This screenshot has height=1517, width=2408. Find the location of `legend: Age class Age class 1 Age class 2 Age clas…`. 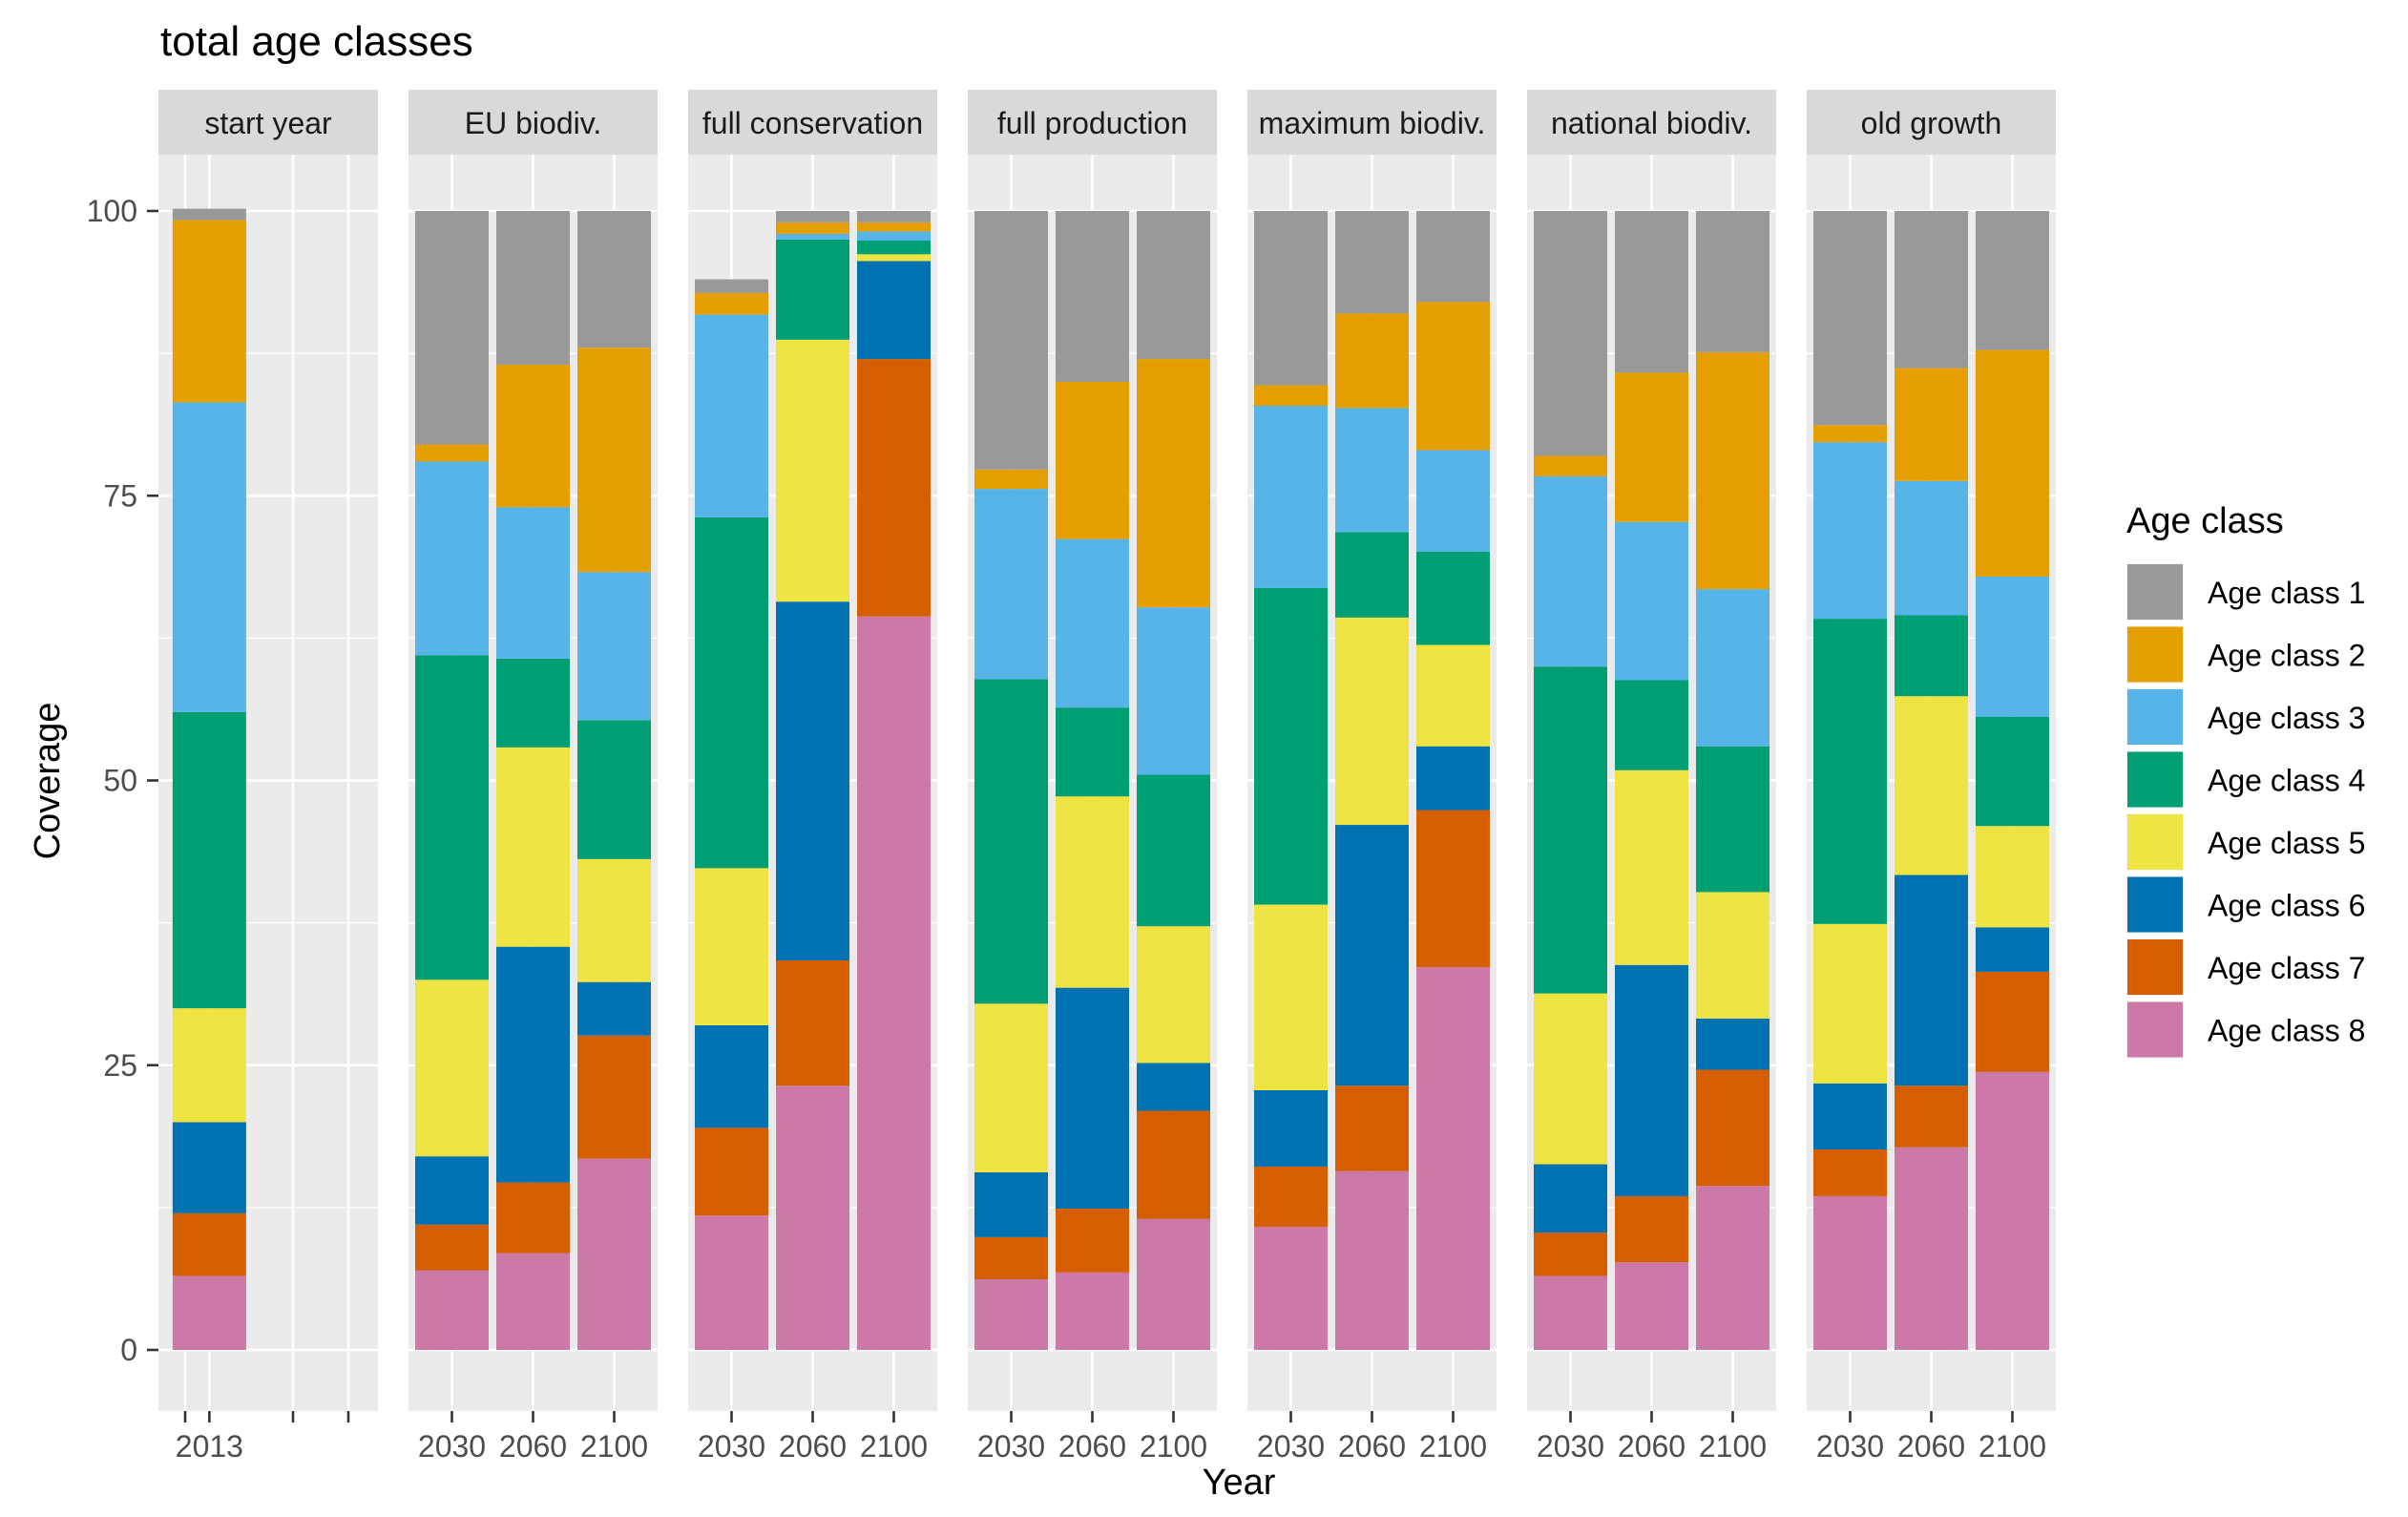

legend: Age class Age class 1 Age class 2 Age clas… is located at coordinates (2245, 780).